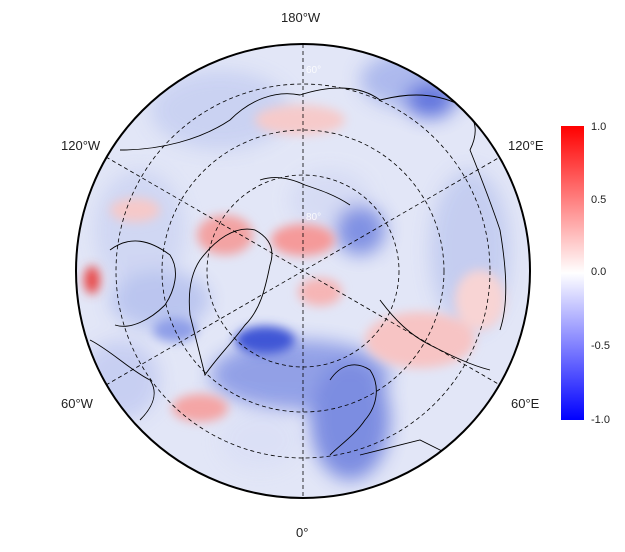 Image resolution: width=625 pixels, height=552 pixels. I want to click on colorbar-ramp, so click(572, 273).